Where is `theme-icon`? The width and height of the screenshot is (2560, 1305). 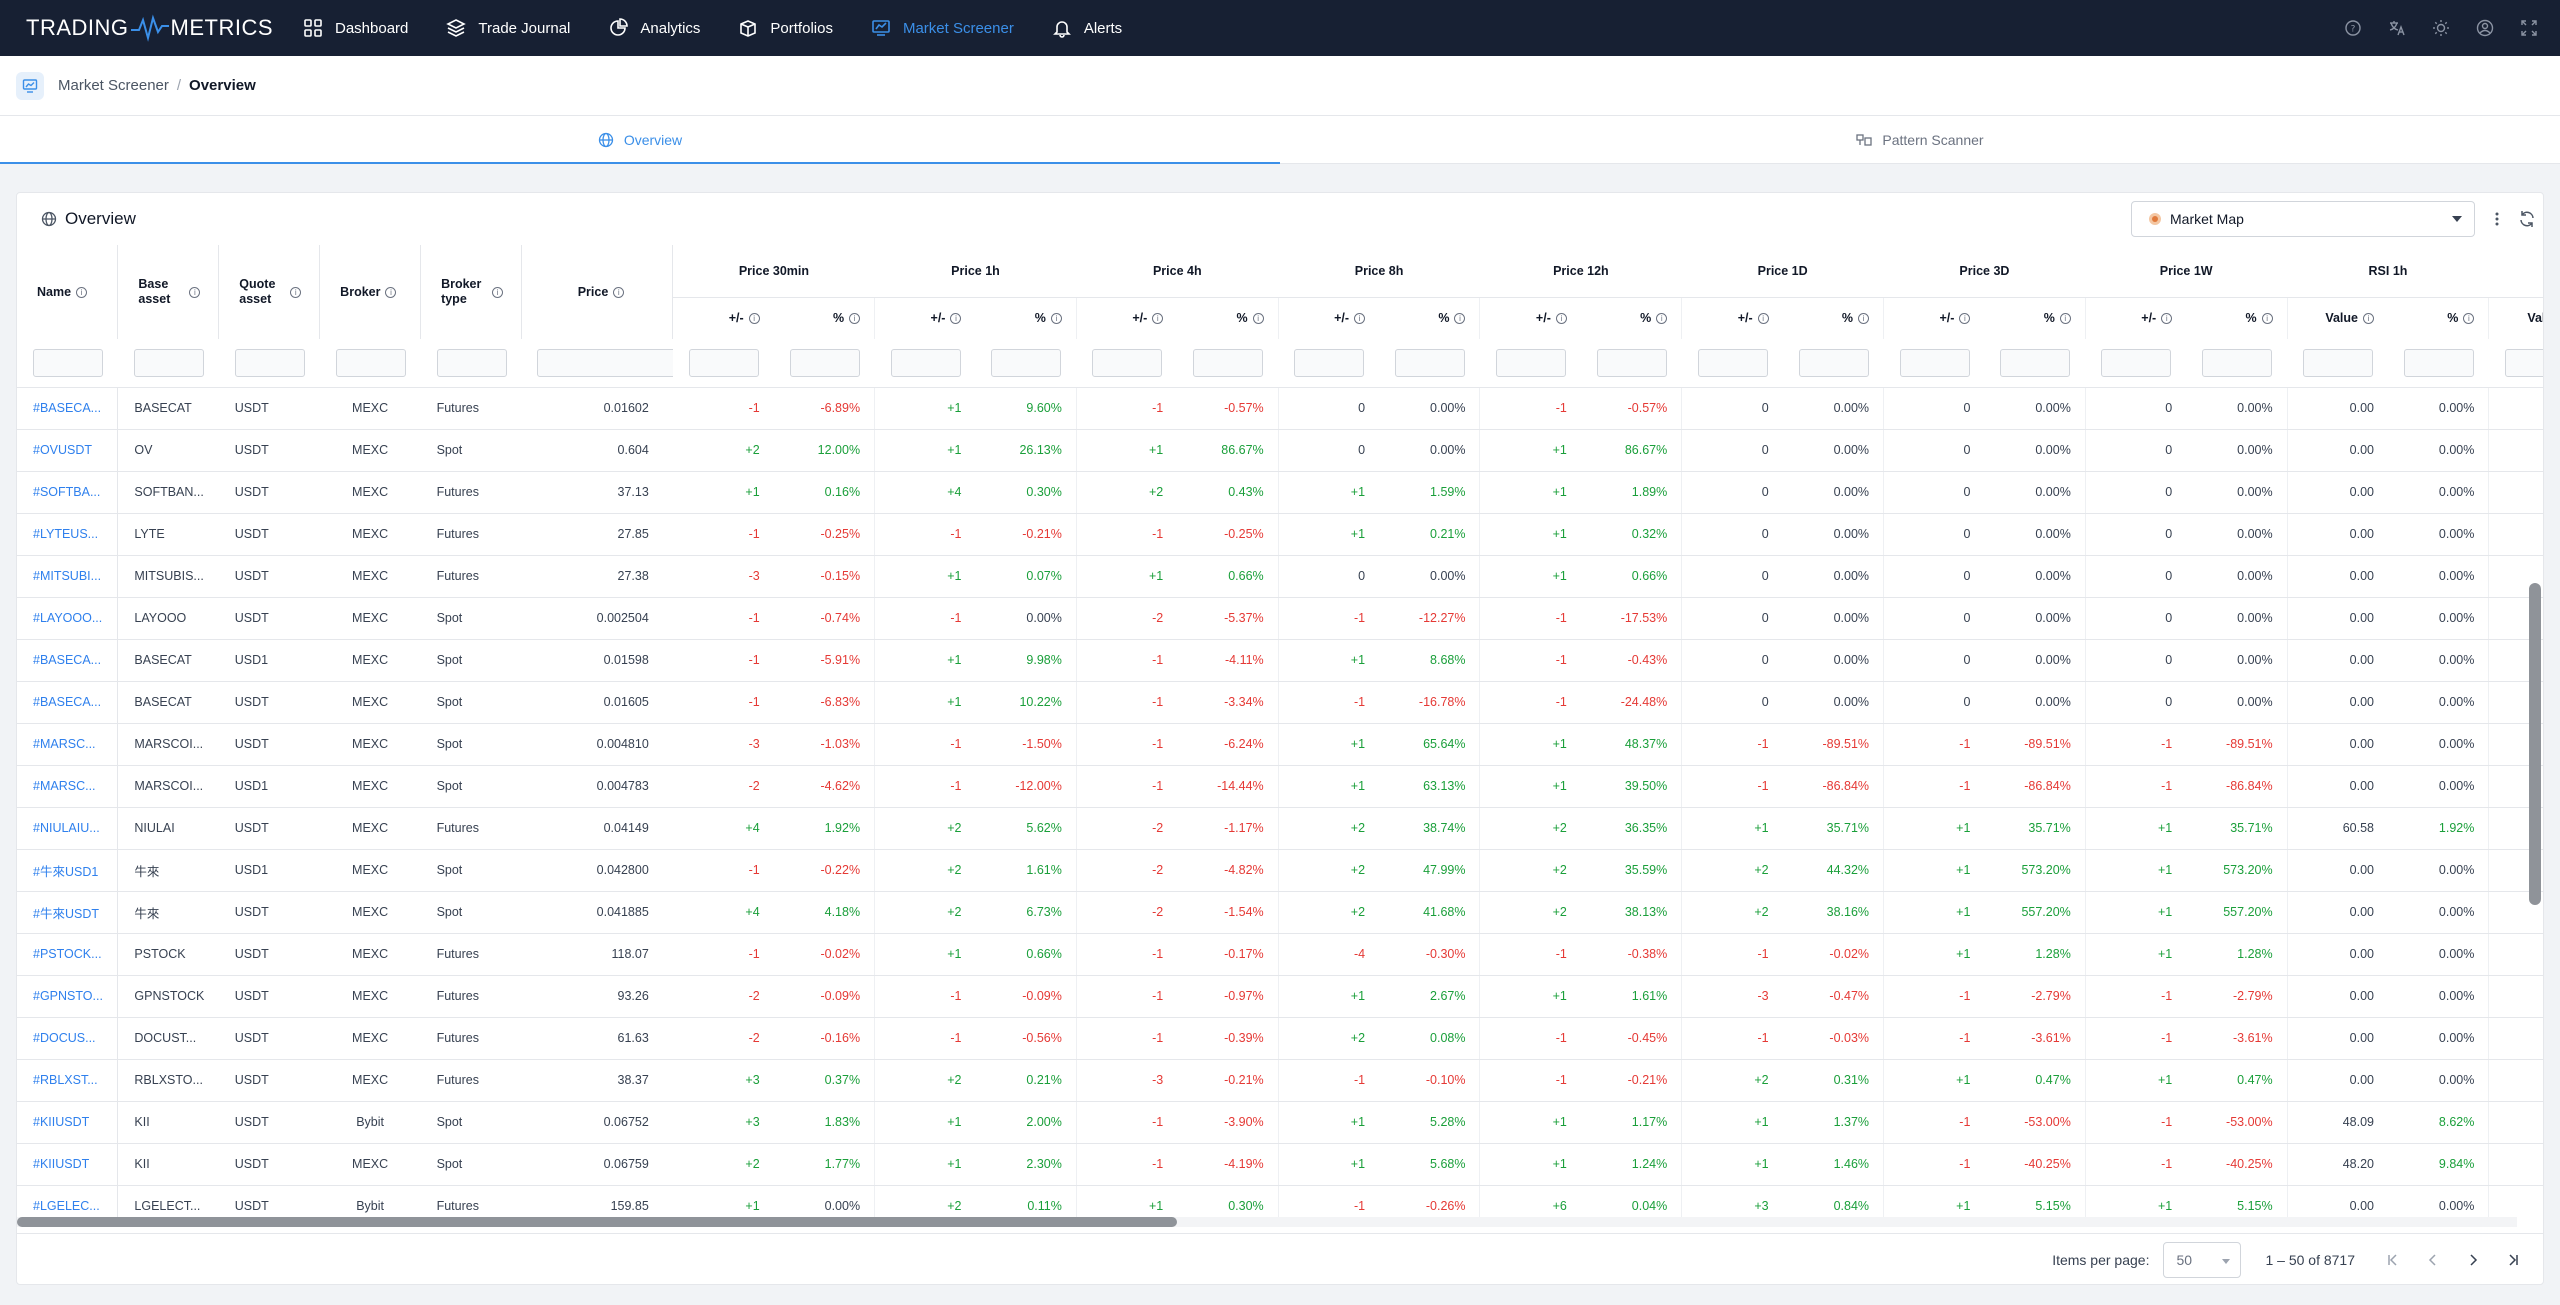
theme-icon is located at coordinates (2441, 28).